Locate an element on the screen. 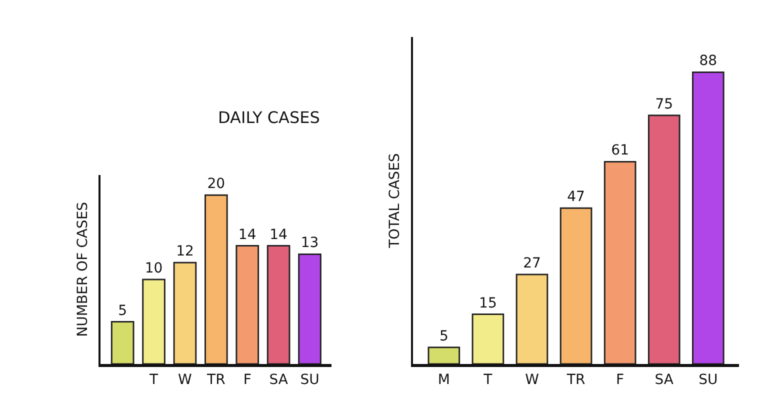  data-label: 75 is located at coordinates (664, 104).